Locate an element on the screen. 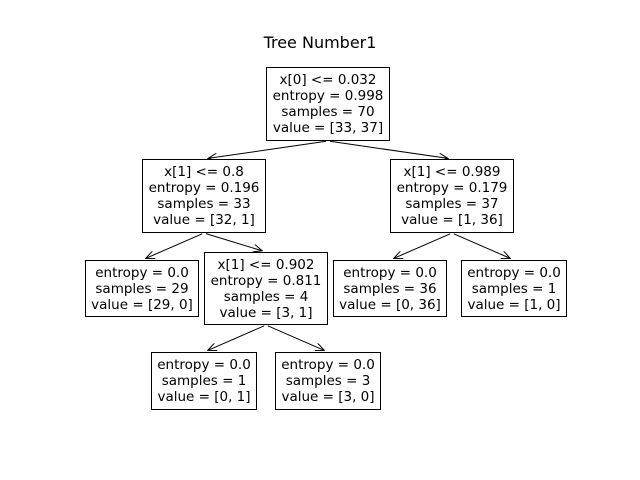 Image resolution: width=640 pixels, height=480 pixels. tree-node-n8: entropy = 0.0 samples = 1 value = [1, 0] is located at coordinates (514, 288).